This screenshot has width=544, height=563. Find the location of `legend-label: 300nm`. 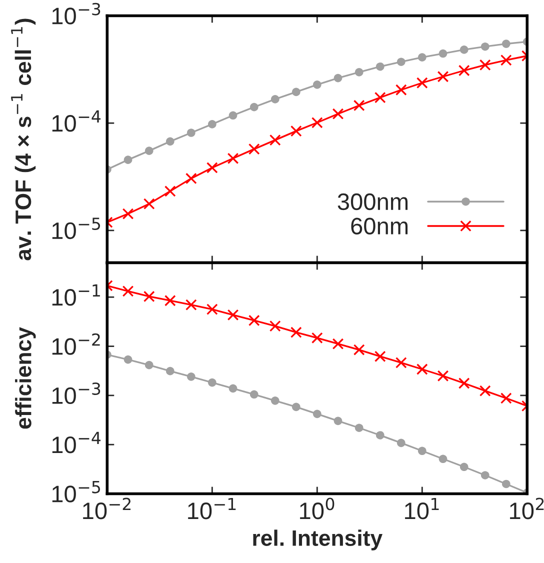

legend-label: 300nm is located at coordinates (373, 201).